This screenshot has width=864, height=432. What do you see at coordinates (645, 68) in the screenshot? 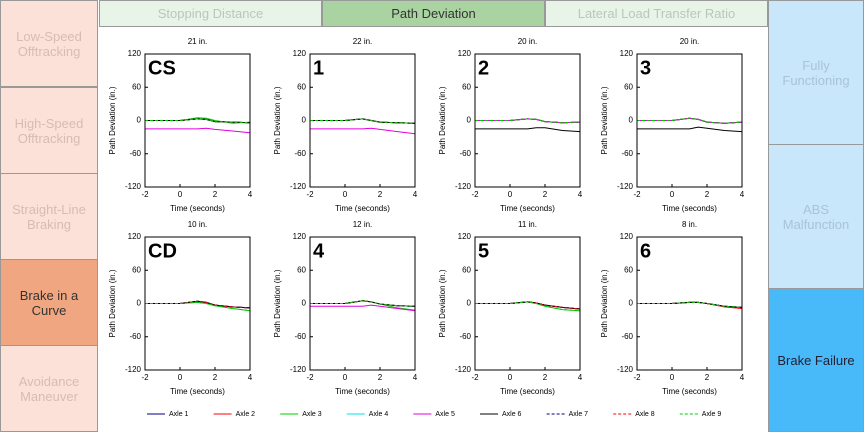
I see `chart-label: 3` at bounding box center [645, 68].